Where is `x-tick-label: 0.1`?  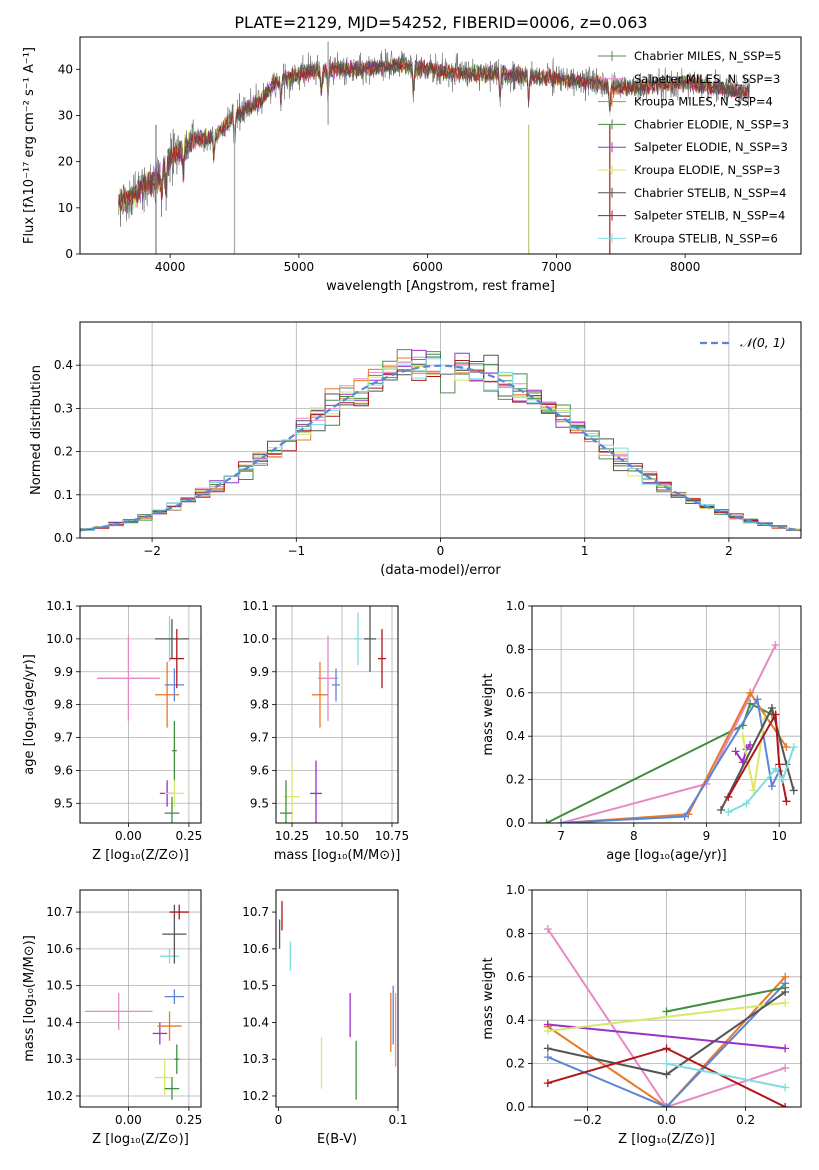 x-tick-label: 0.1 is located at coordinates (397, 1120).